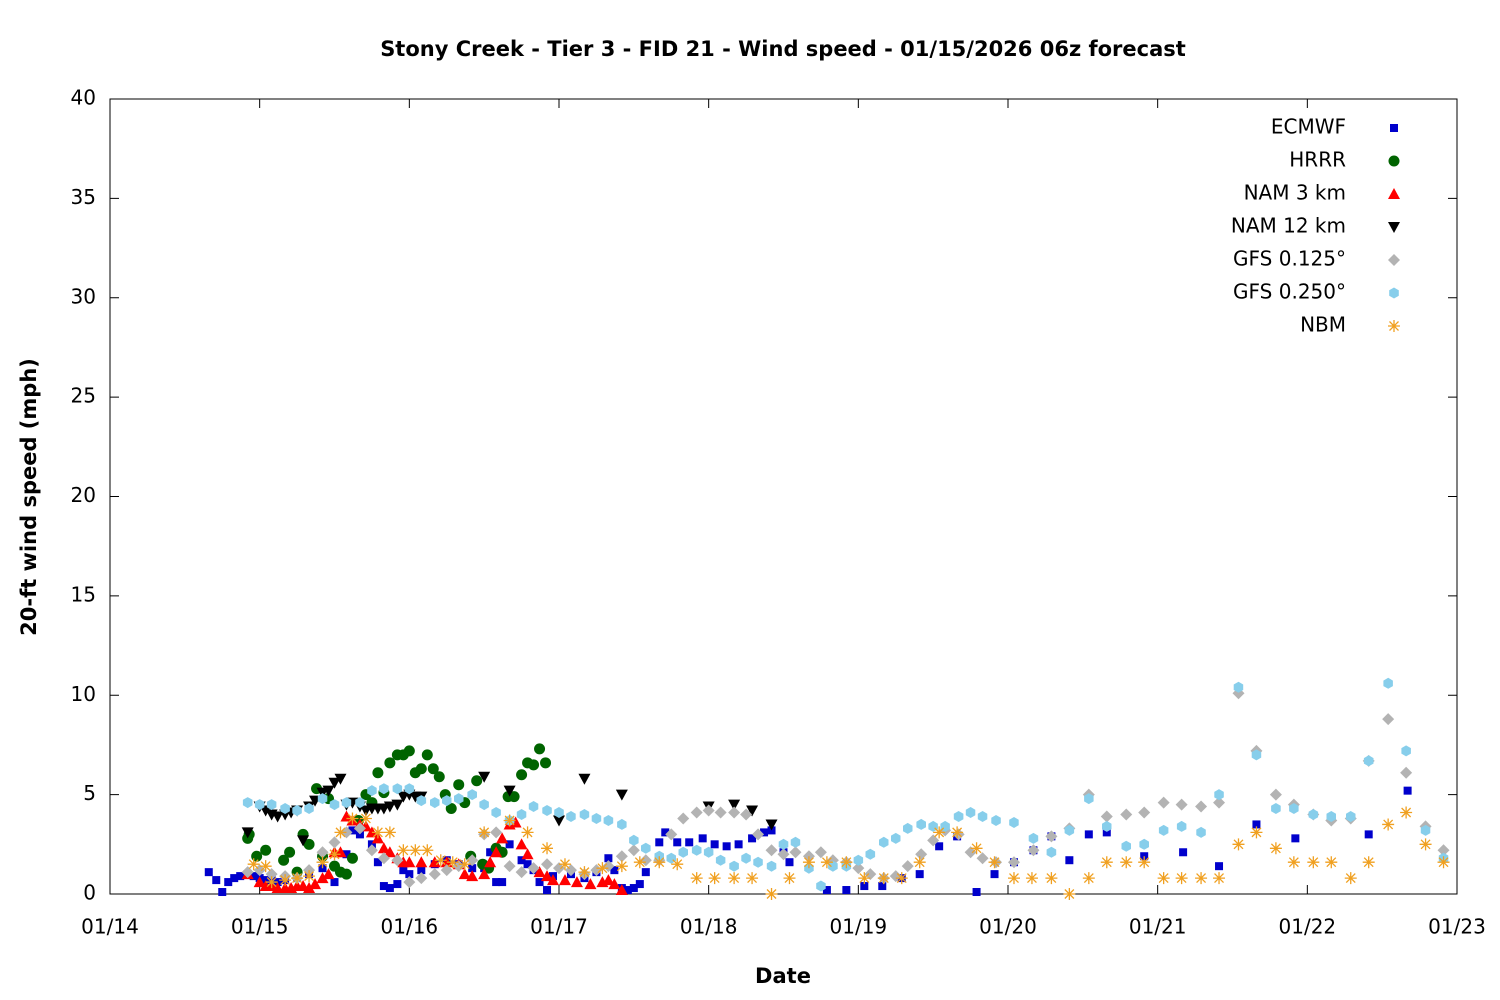  Describe the element at coordinates (1323, 325) in the screenshot. I see `legend-label: NBM` at that location.